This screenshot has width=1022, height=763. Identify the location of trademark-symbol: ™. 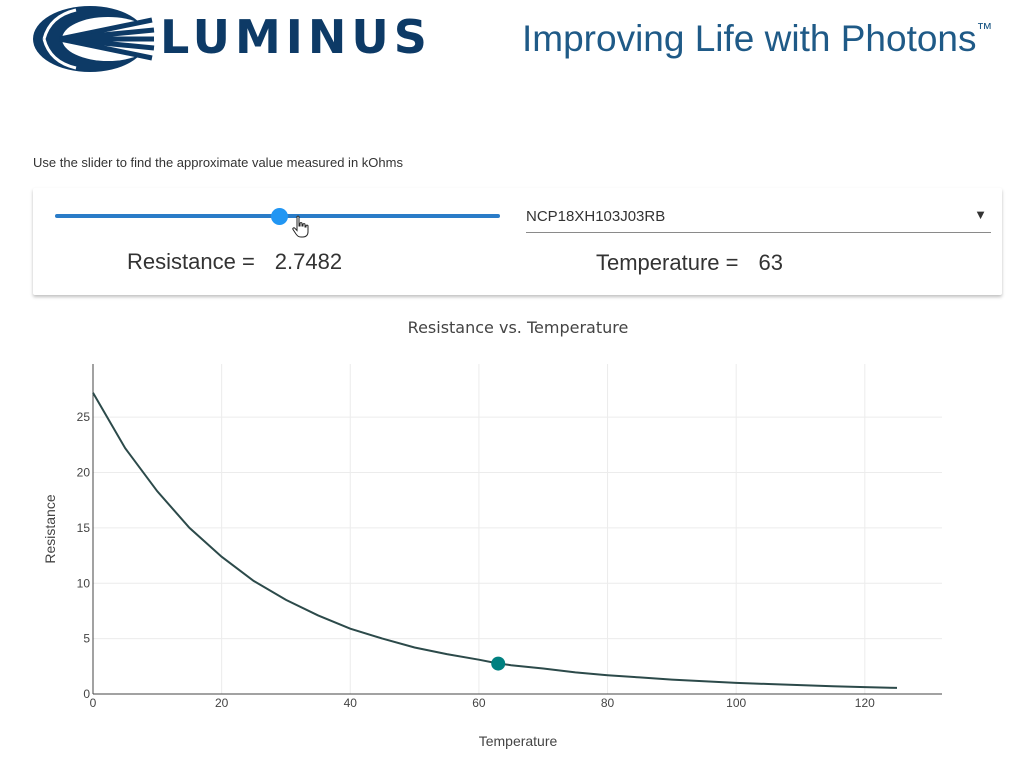
(984, 29).